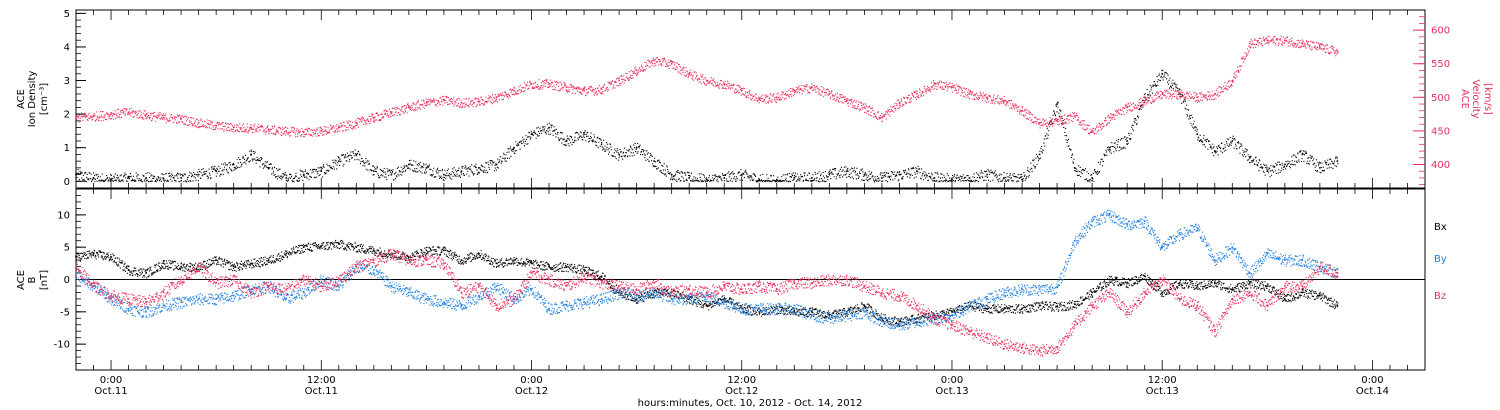 Image resolution: width=1500 pixels, height=410 pixels. I want to click on top-left-tick-label: 0, so click(67, 182).